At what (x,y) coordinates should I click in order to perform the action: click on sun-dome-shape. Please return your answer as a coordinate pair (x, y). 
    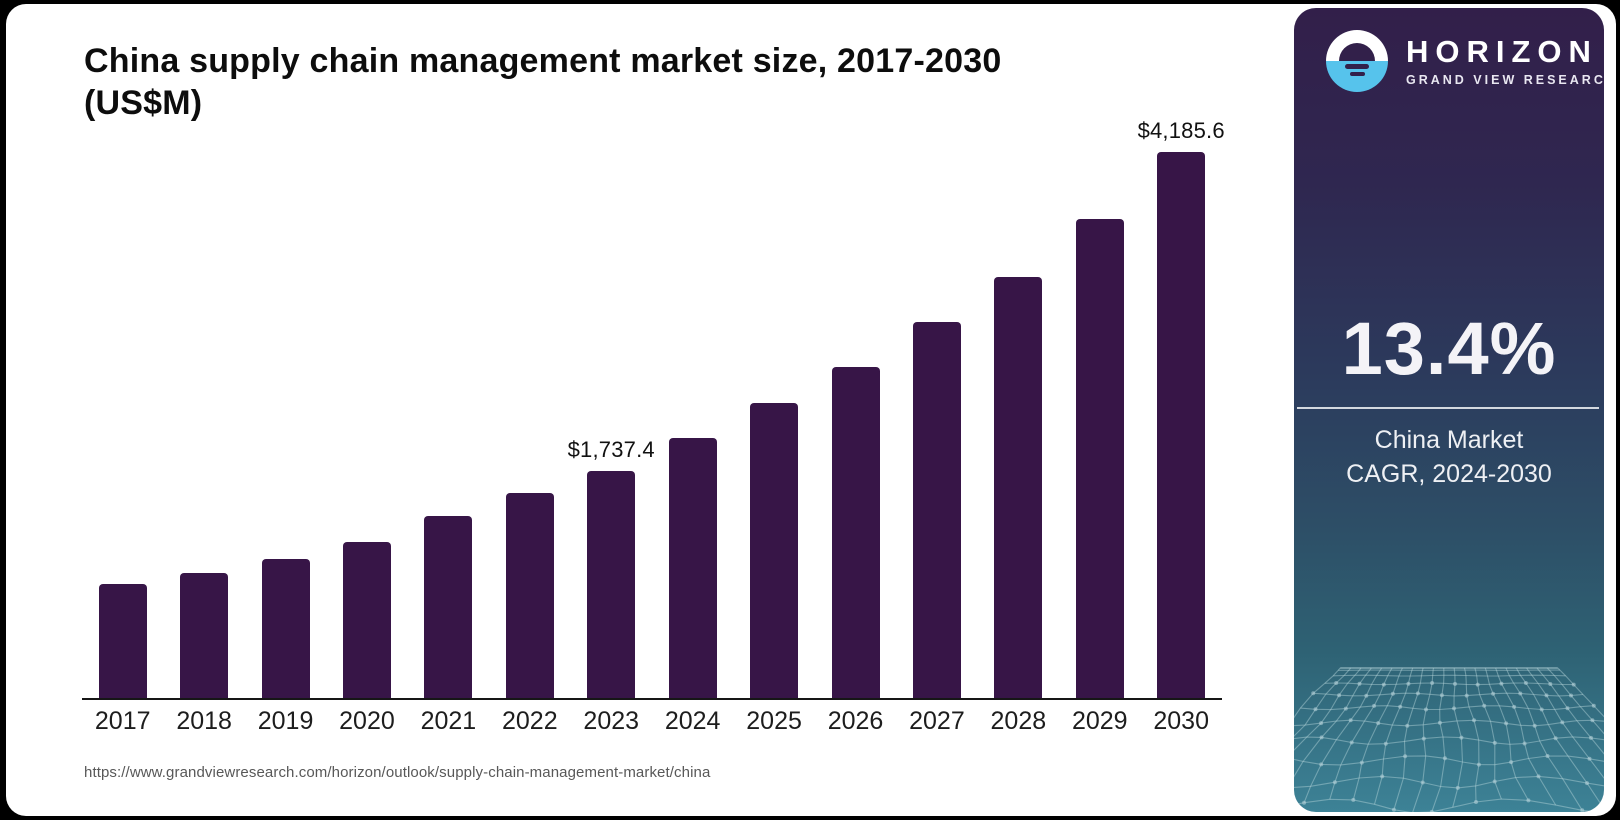
    Looking at the image, I should click on (1357, 52).